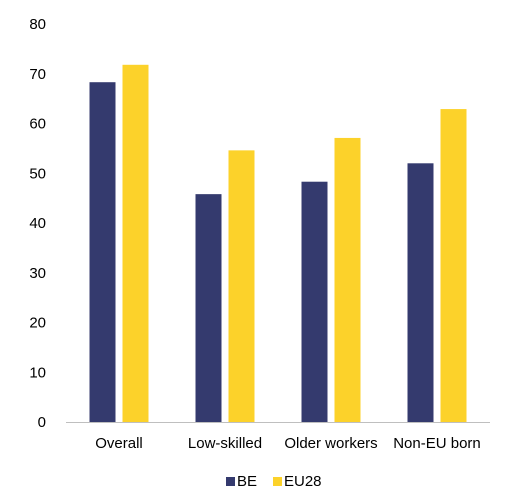  I want to click on y-tick-label: 30, so click(37, 273).